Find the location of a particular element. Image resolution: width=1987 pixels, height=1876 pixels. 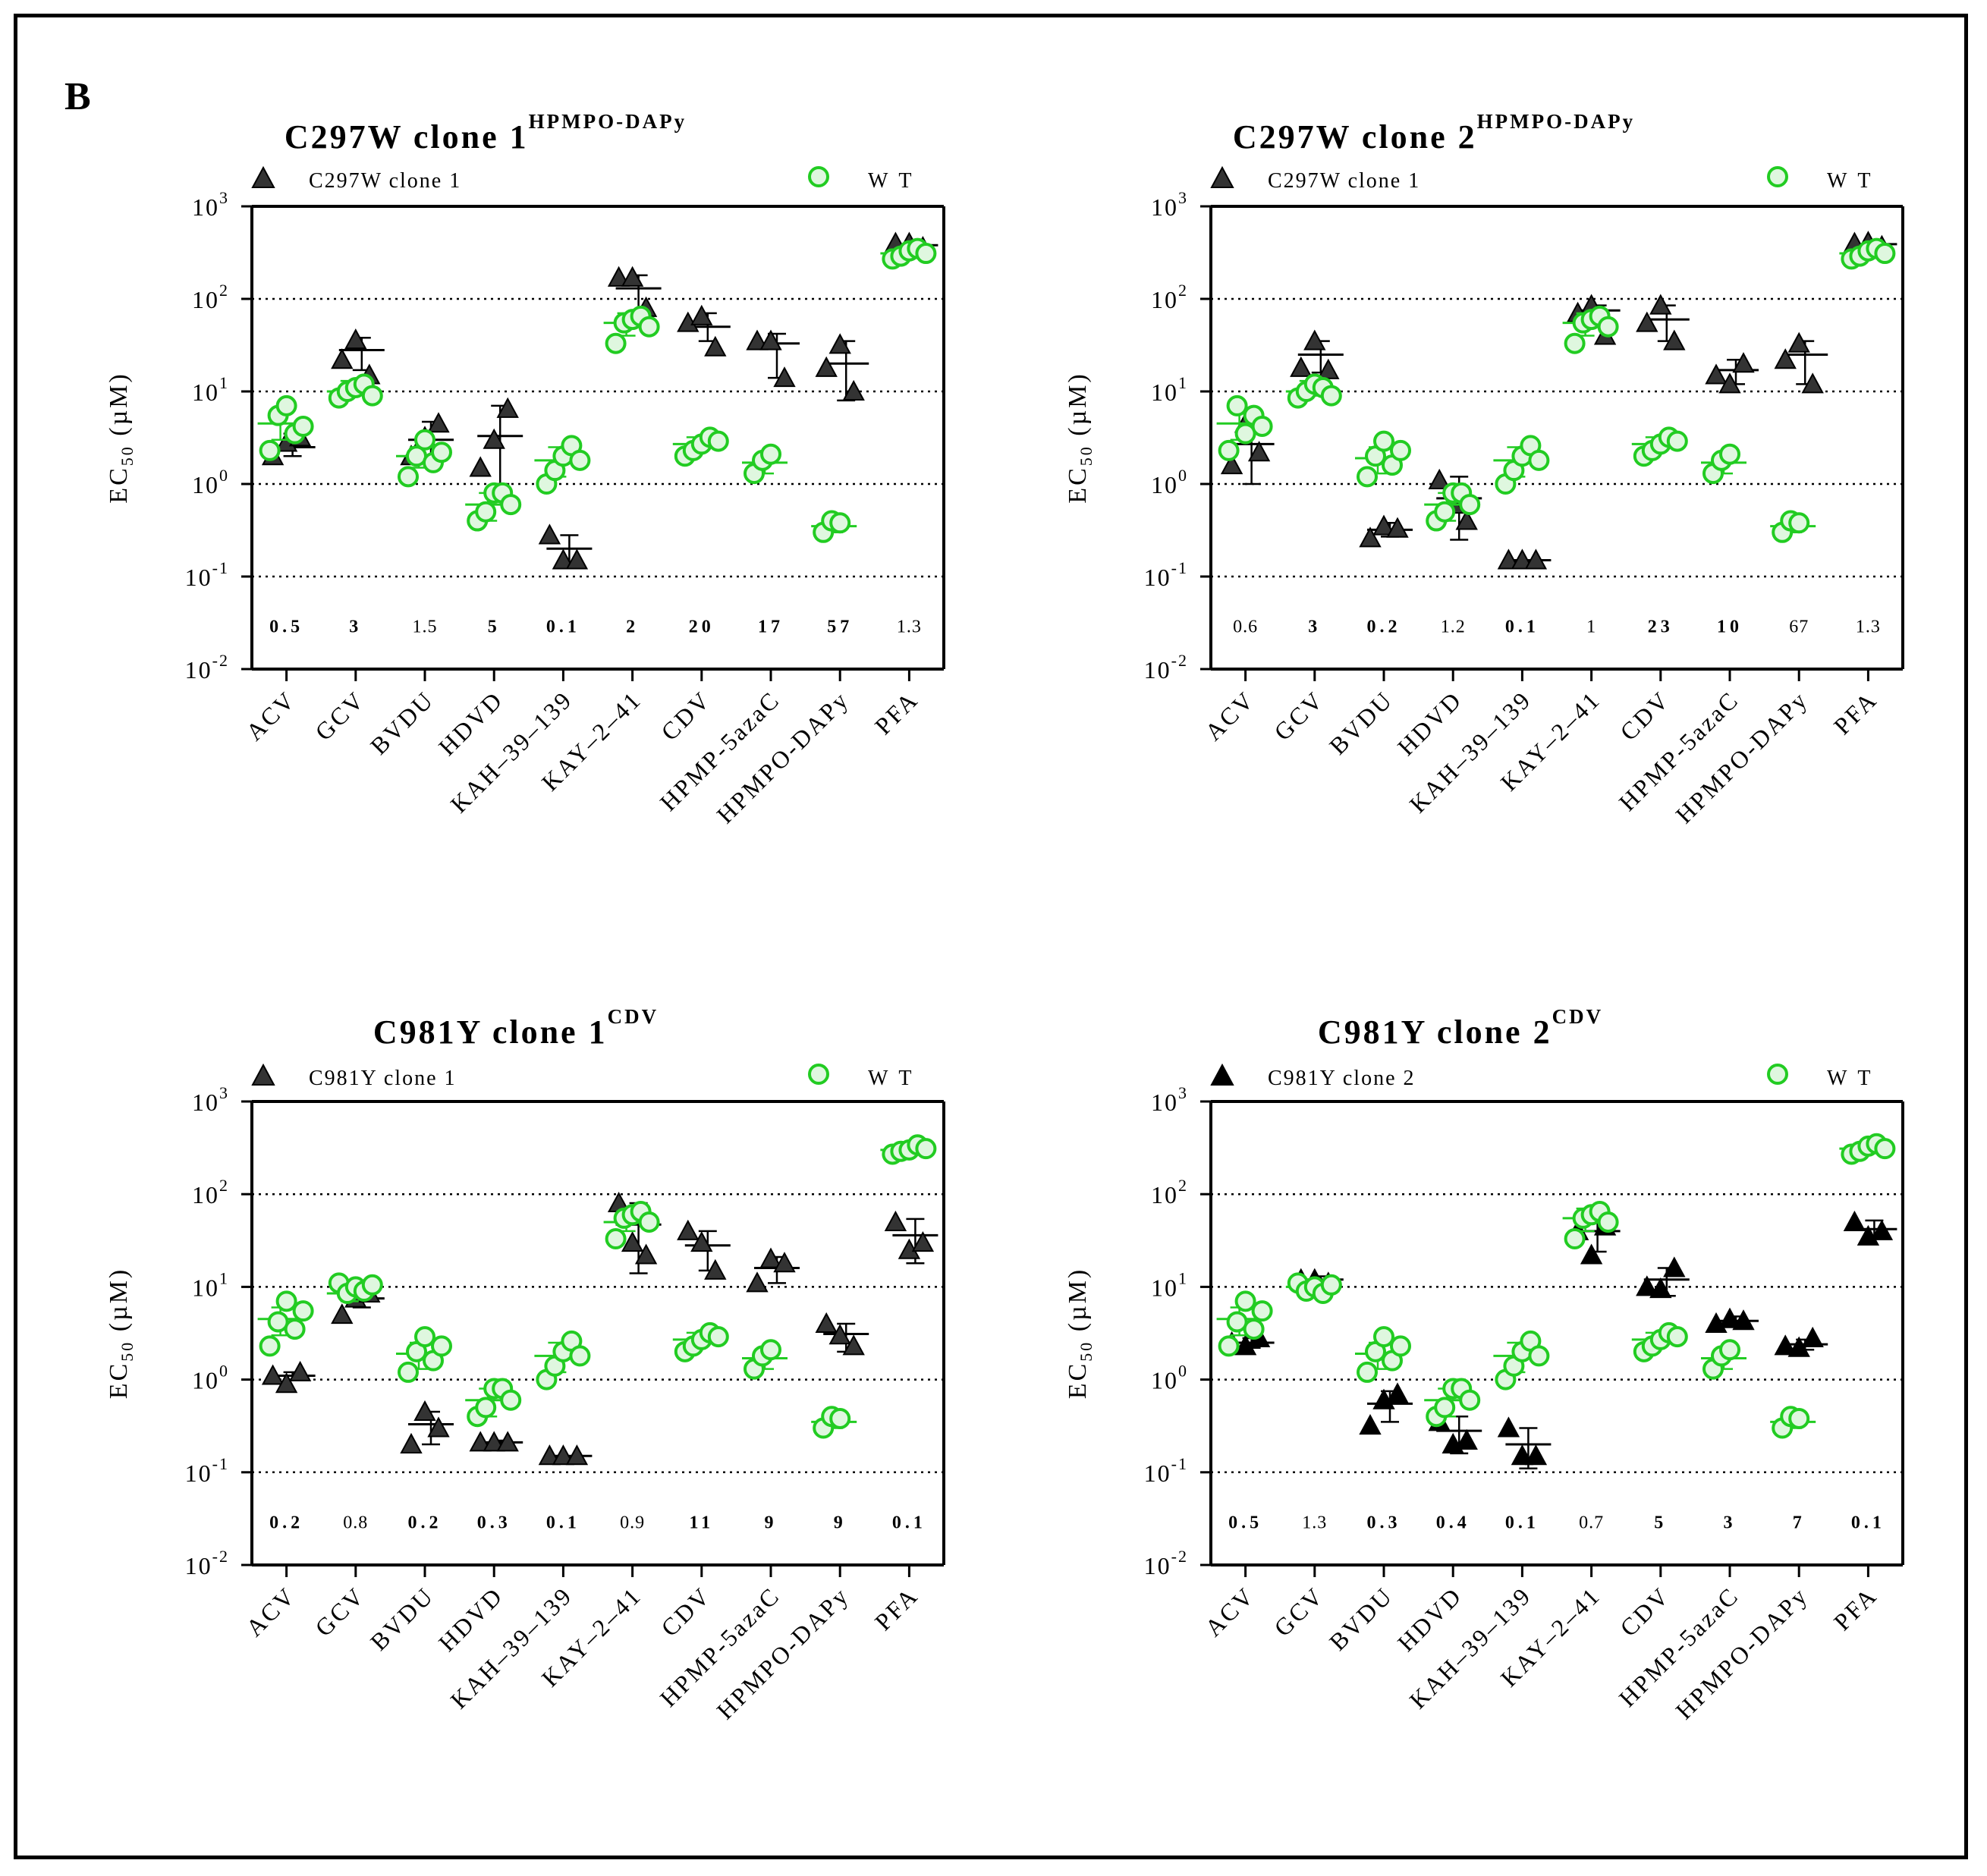

fold-change-label: 1.3 is located at coordinates (1314, 1522).